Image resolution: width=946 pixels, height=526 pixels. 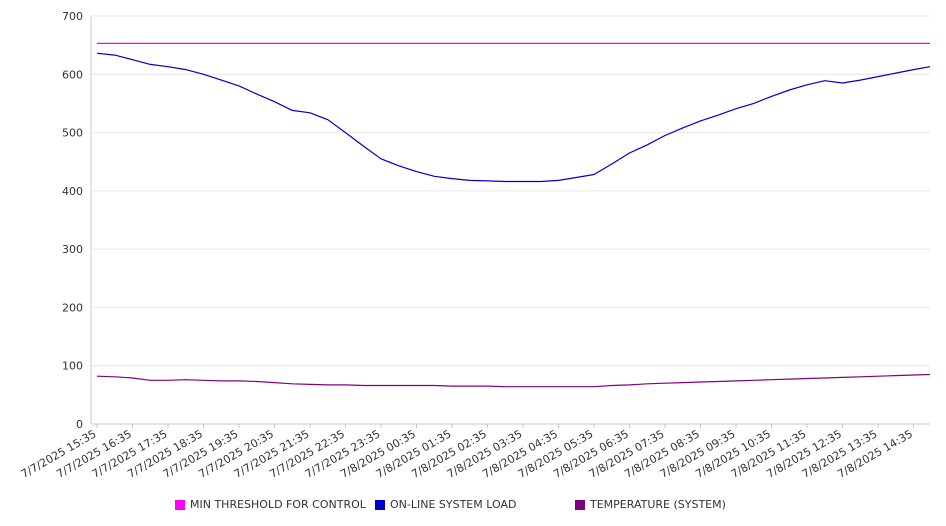 I want to click on legend-item-min-threshold: MIN THRESHOLD FOR CONTROL, so click(x=270, y=504).